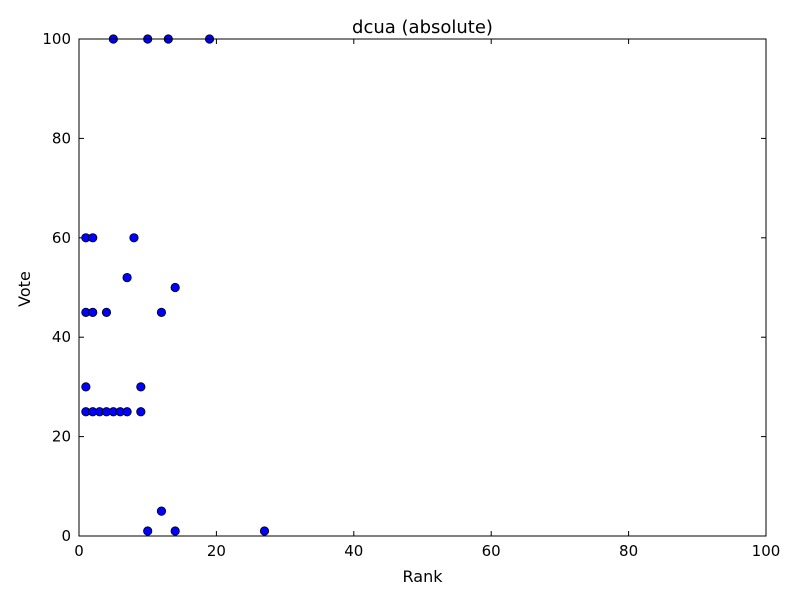 The image size is (800, 600). I want to click on x-tick-label: 80, so click(628, 551).